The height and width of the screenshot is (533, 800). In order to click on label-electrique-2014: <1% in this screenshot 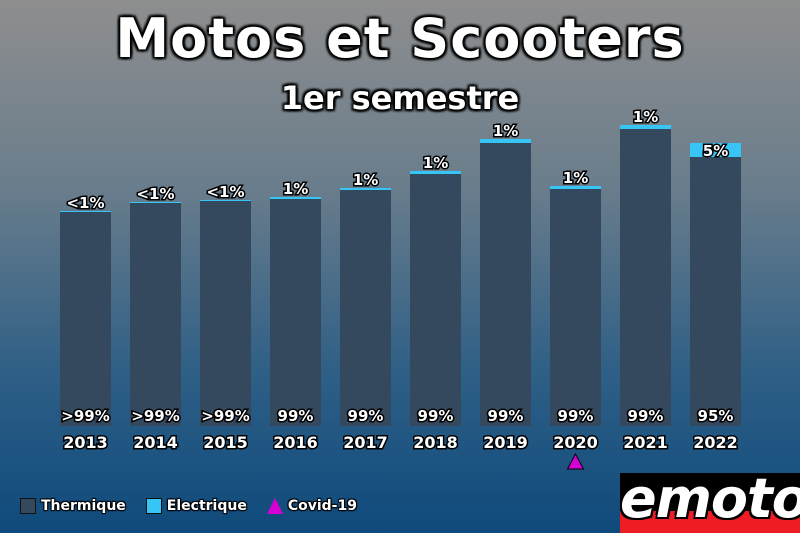, I will do `click(155, 194)`.